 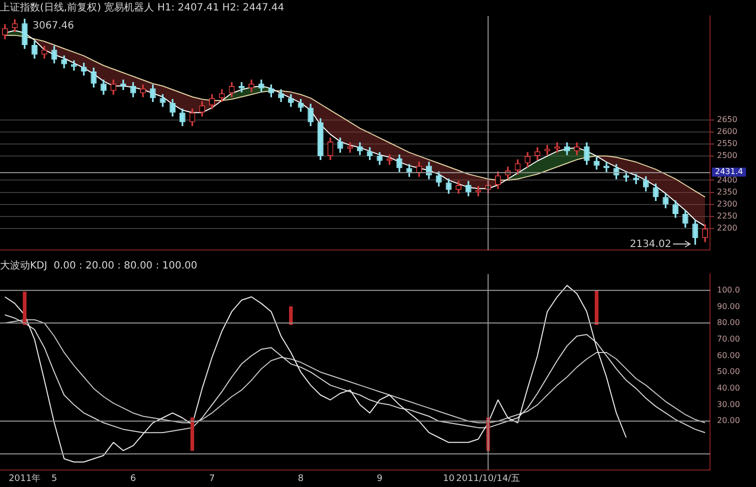 I want to click on x-tick-label: 2011/10/14/五, so click(x=488, y=479).